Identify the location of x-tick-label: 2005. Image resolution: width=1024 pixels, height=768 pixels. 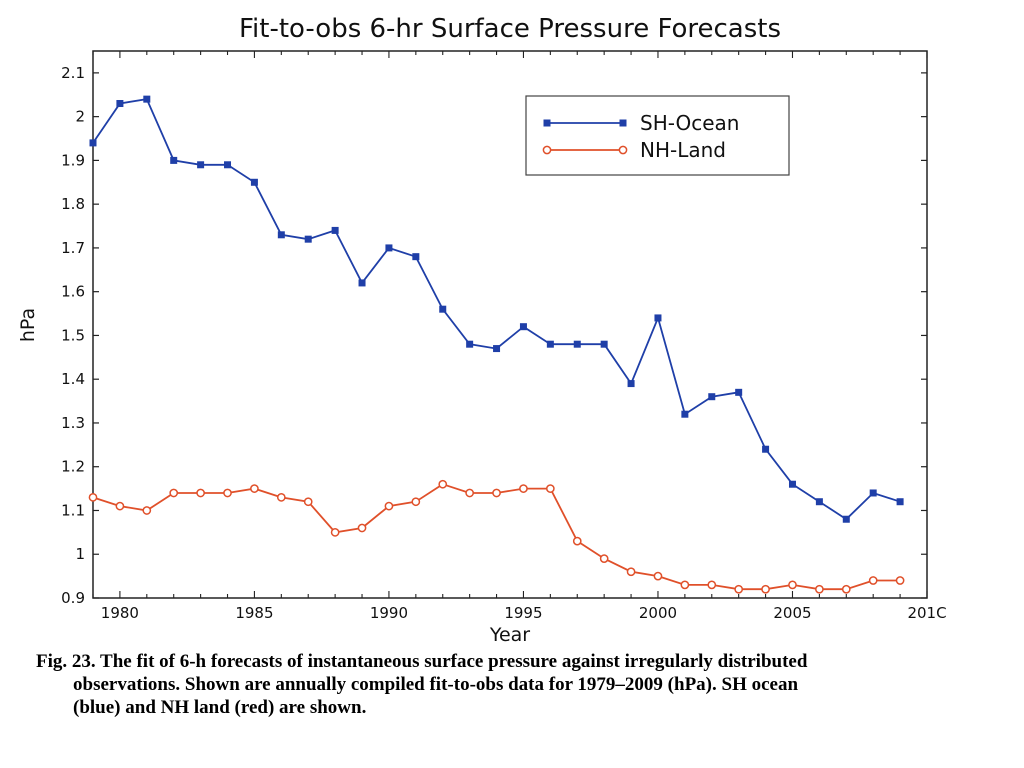
(792, 613).